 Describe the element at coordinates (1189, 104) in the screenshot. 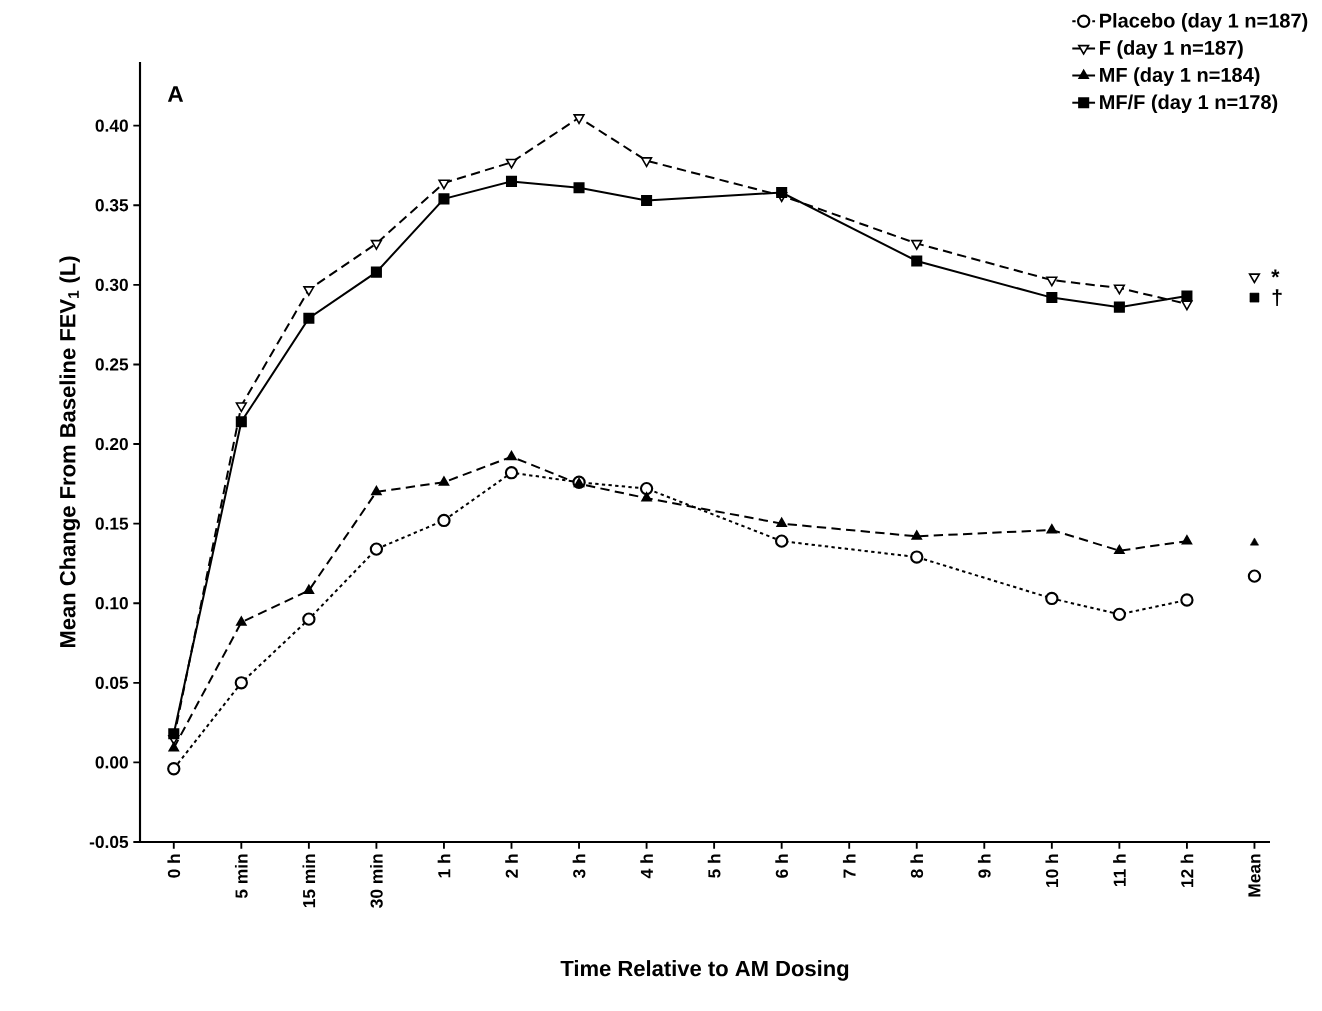

I see `legend-label: MF/F (day 1 n=178)` at that location.